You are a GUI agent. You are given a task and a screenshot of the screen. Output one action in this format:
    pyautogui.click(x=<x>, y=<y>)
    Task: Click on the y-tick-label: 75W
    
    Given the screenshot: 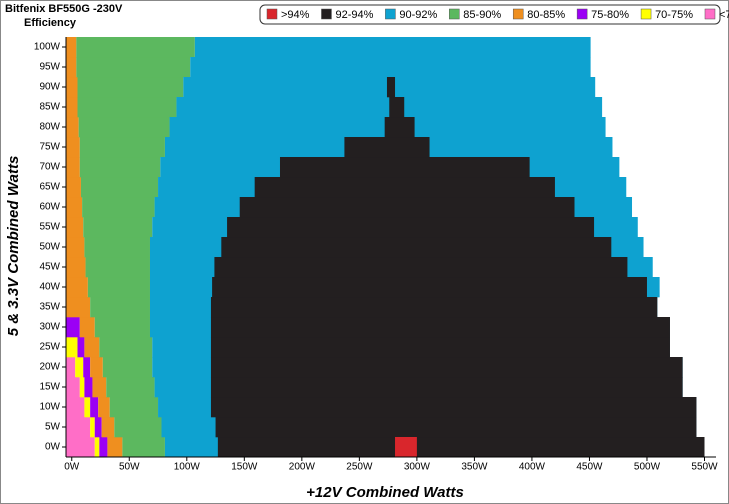 What is the action you would take?
    pyautogui.click(x=49, y=147)
    